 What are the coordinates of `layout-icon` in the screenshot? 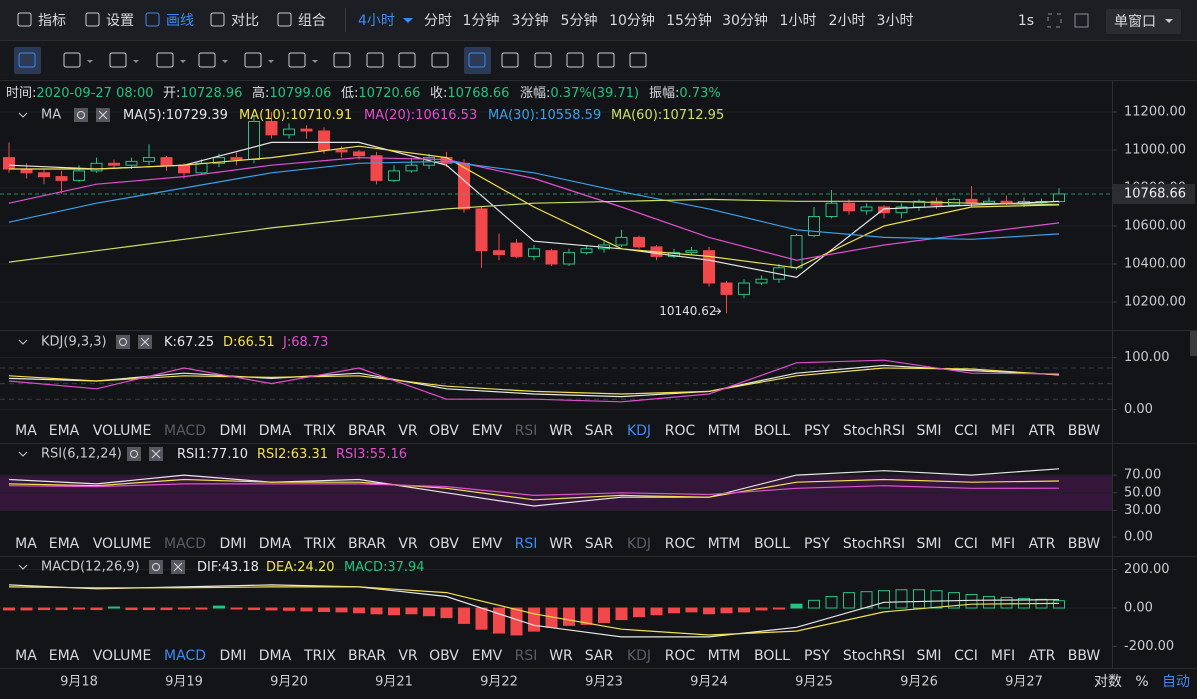 It's located at (1081, 20).